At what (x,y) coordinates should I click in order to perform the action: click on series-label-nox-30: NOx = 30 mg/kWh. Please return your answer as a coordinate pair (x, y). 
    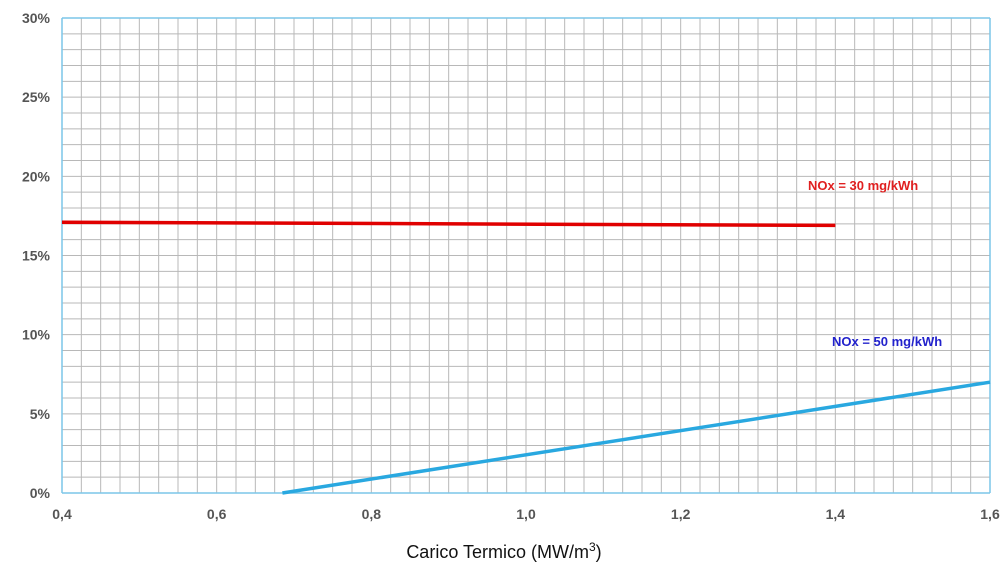
    Looking at the image, I should click on (863, 185).